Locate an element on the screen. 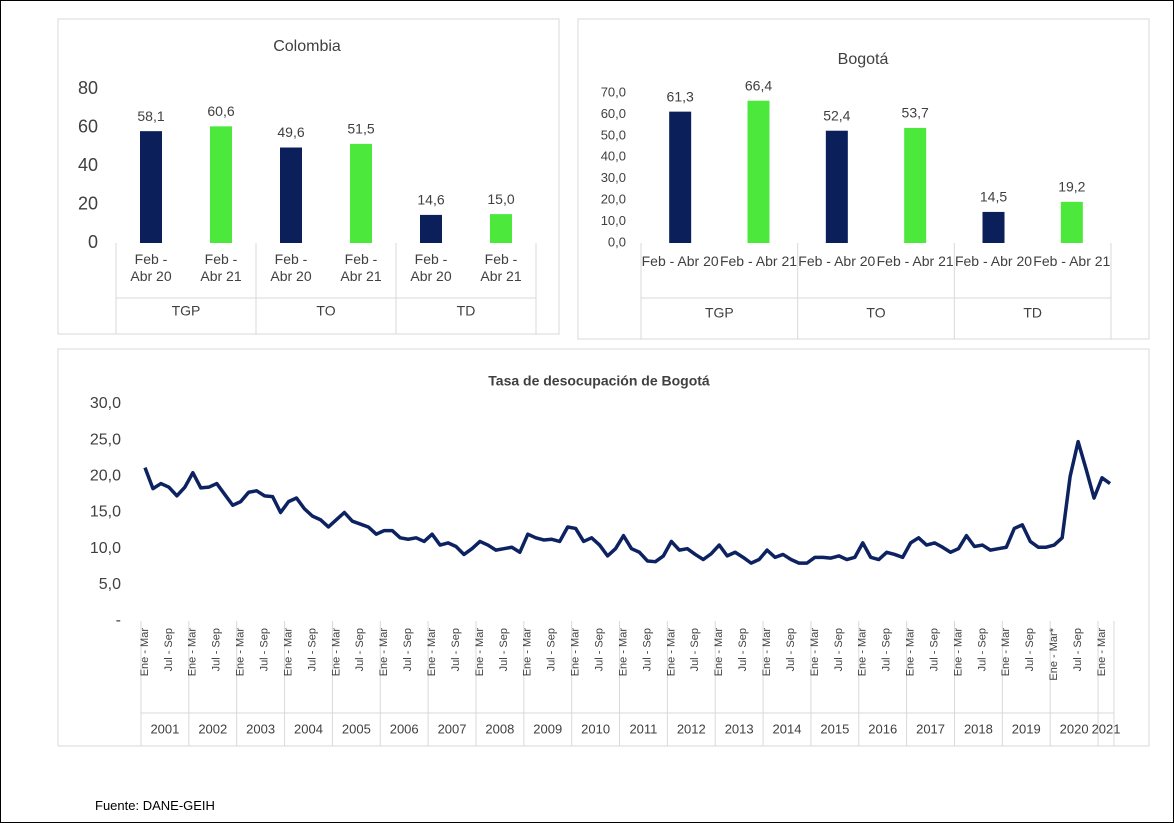 Image resolution: width=1174 pixels, height=823 pixels. group-label: 2018 is located at coordinates (978, 728).